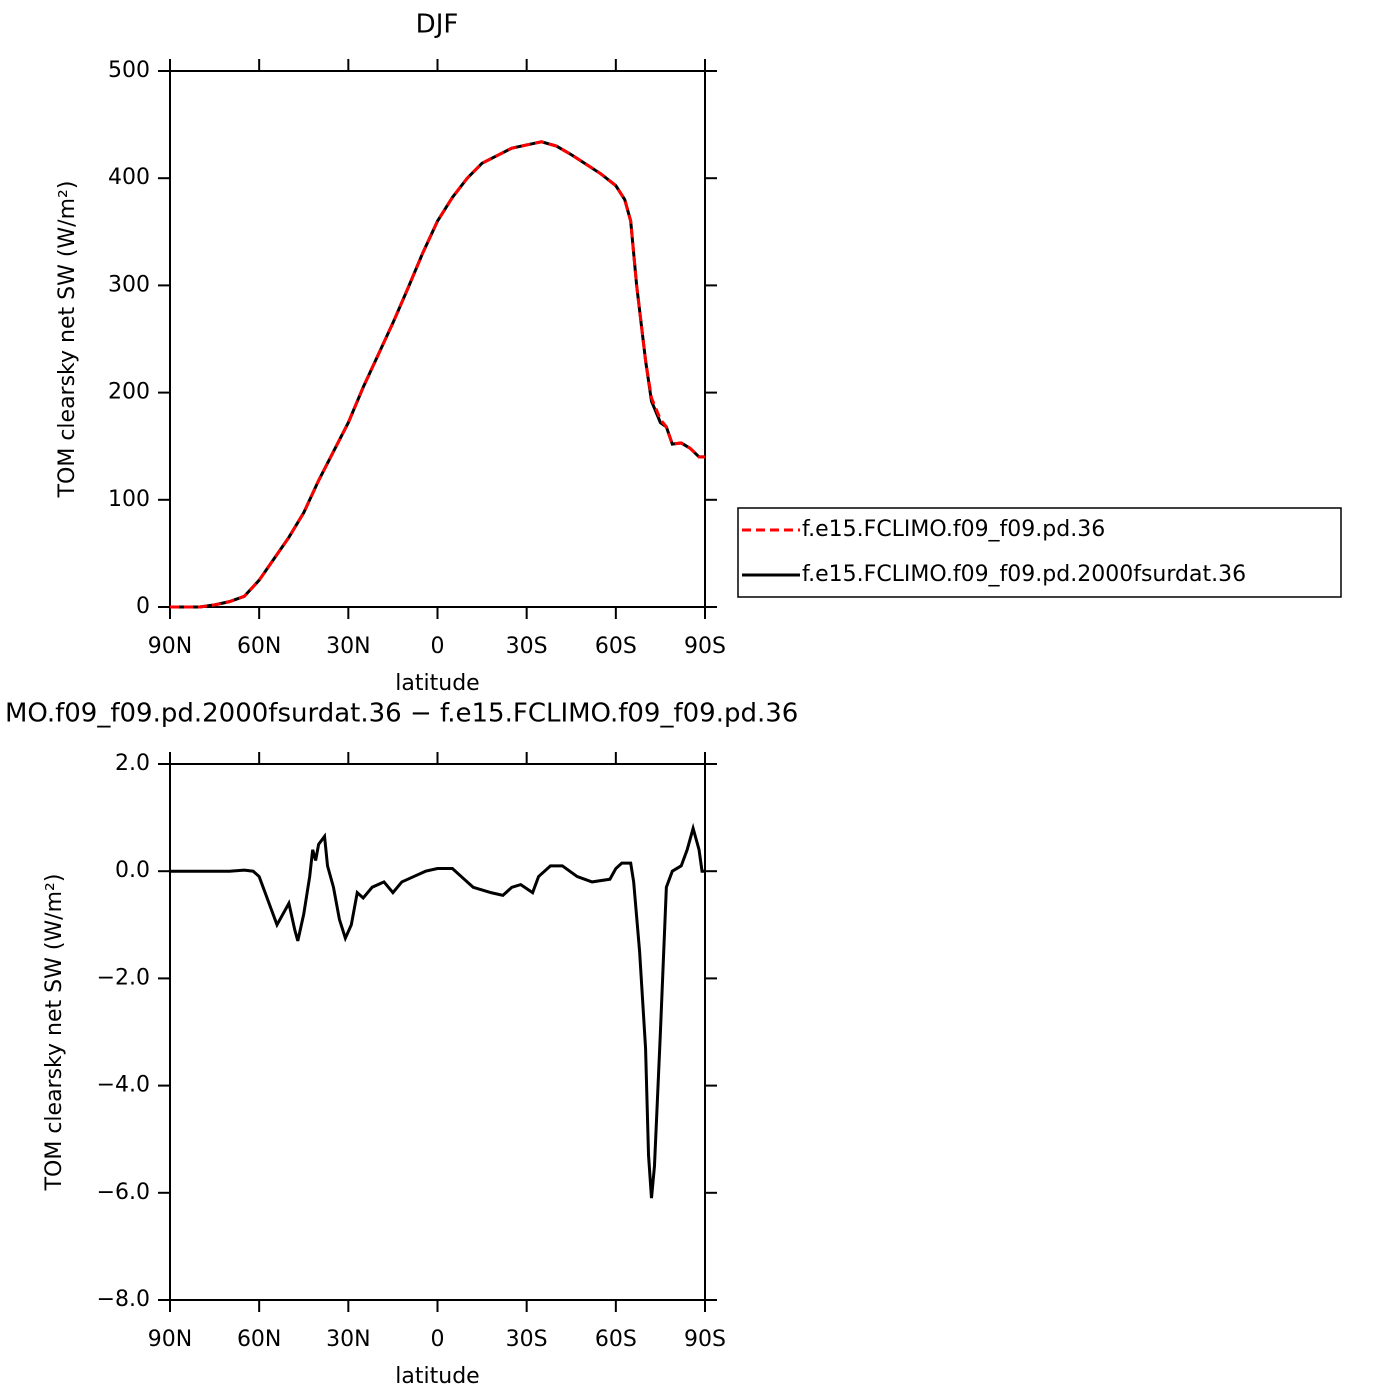 Image resolution: width=1394 pixels, height=1397 pixels. What do you see at coordinates (123, 977) in the screenshot?
I see `y-tick-label: −2.0` at bounding box center [123, 977].